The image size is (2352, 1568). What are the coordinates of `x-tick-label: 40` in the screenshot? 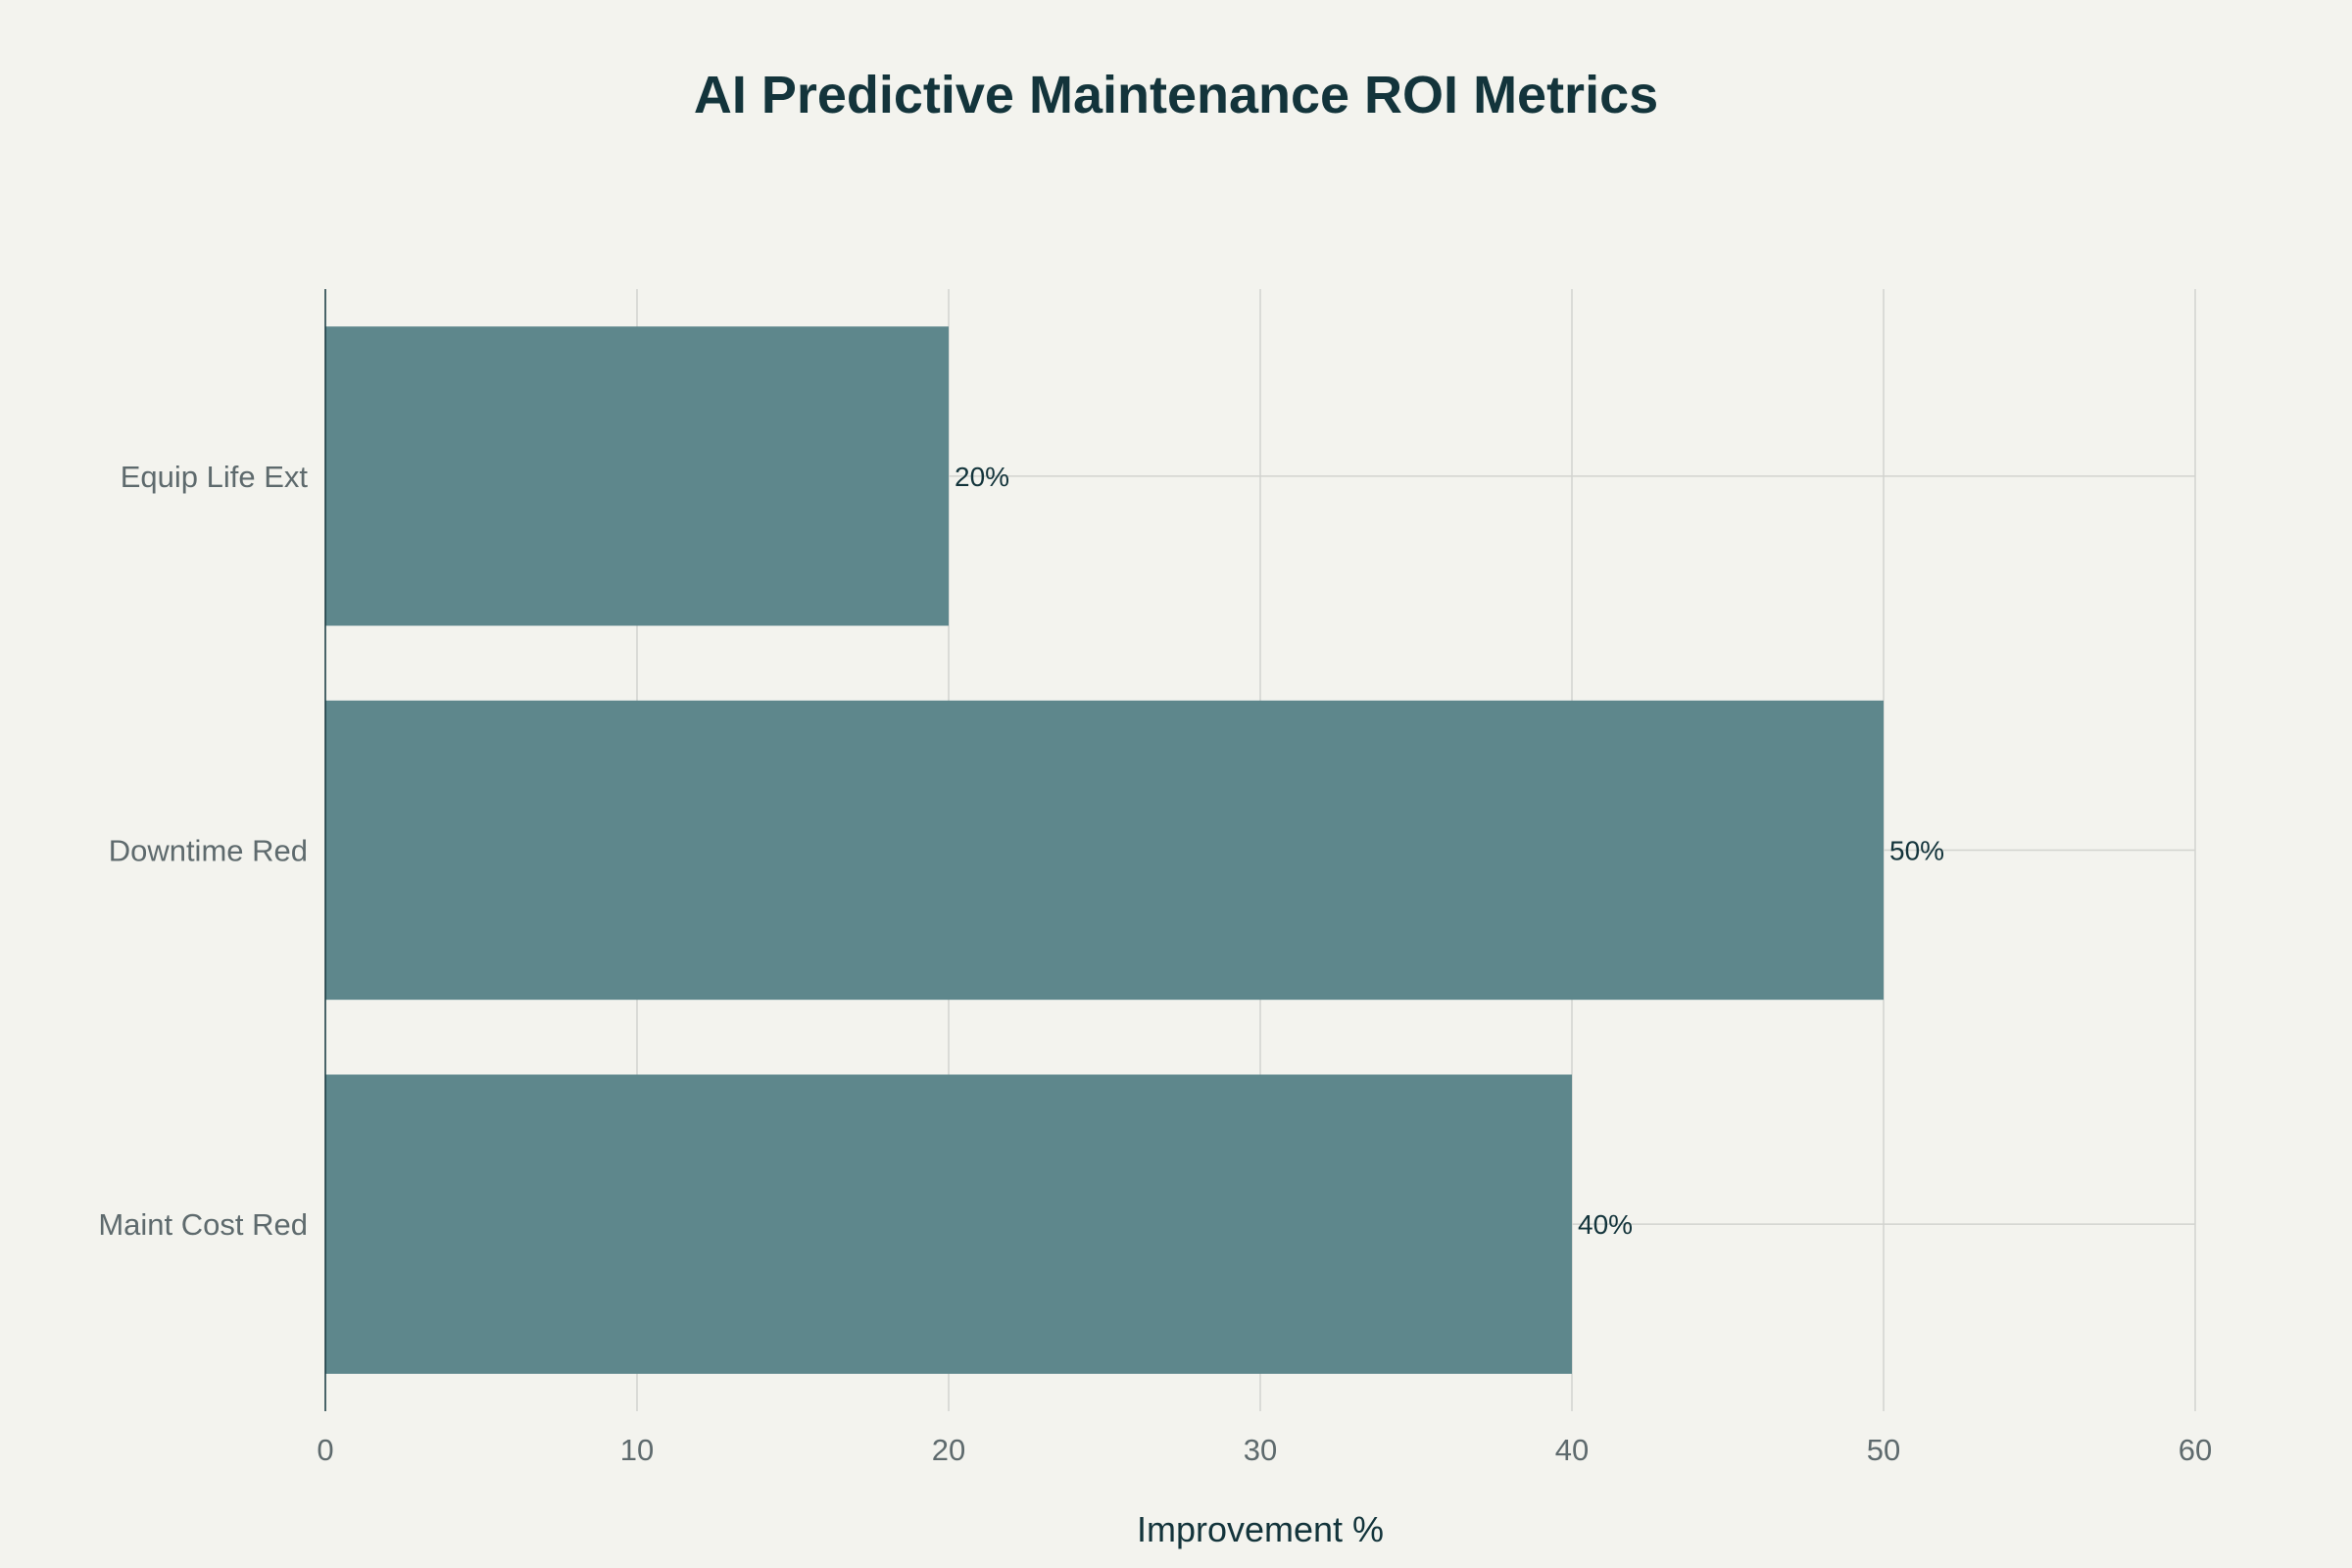 It's located at (1572, 1450).